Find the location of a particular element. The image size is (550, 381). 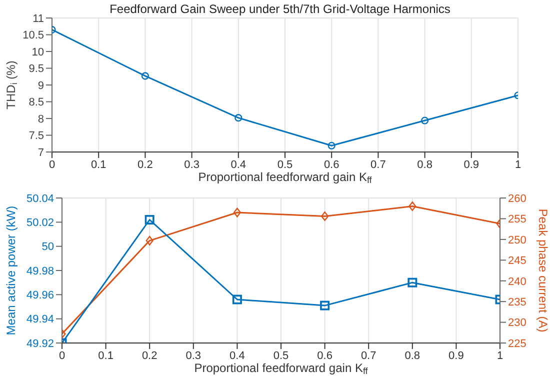

y-tick-label: 8 is located at coordinates (41, 119).